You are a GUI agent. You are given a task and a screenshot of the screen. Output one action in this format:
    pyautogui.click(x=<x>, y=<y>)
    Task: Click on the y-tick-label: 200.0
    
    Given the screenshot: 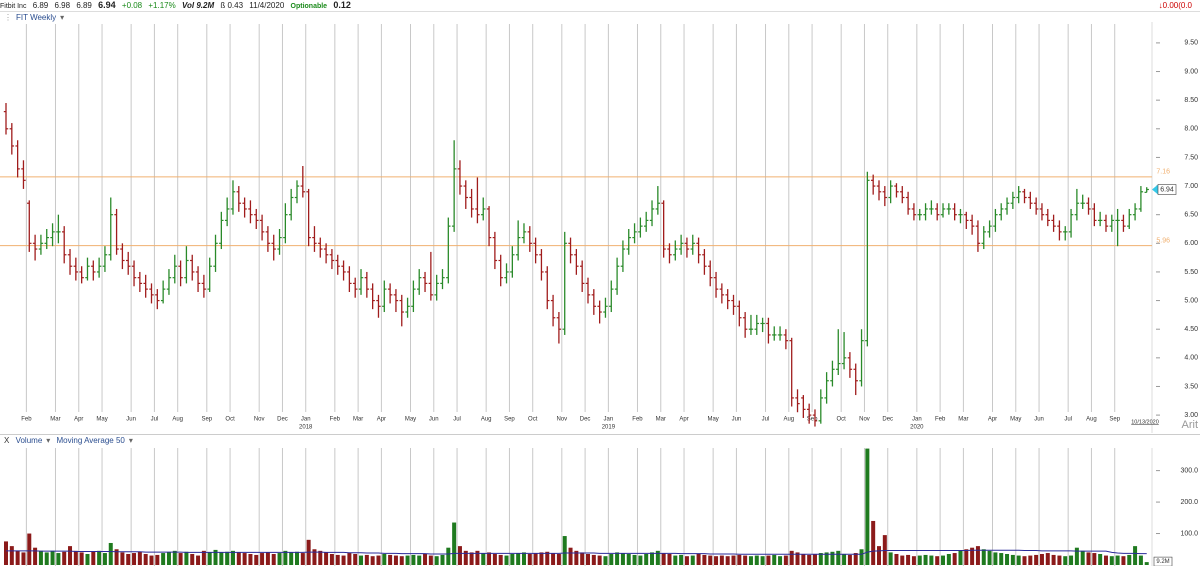 What is the action you would take?
    pyautogui.click(x=1189, y=502)
    